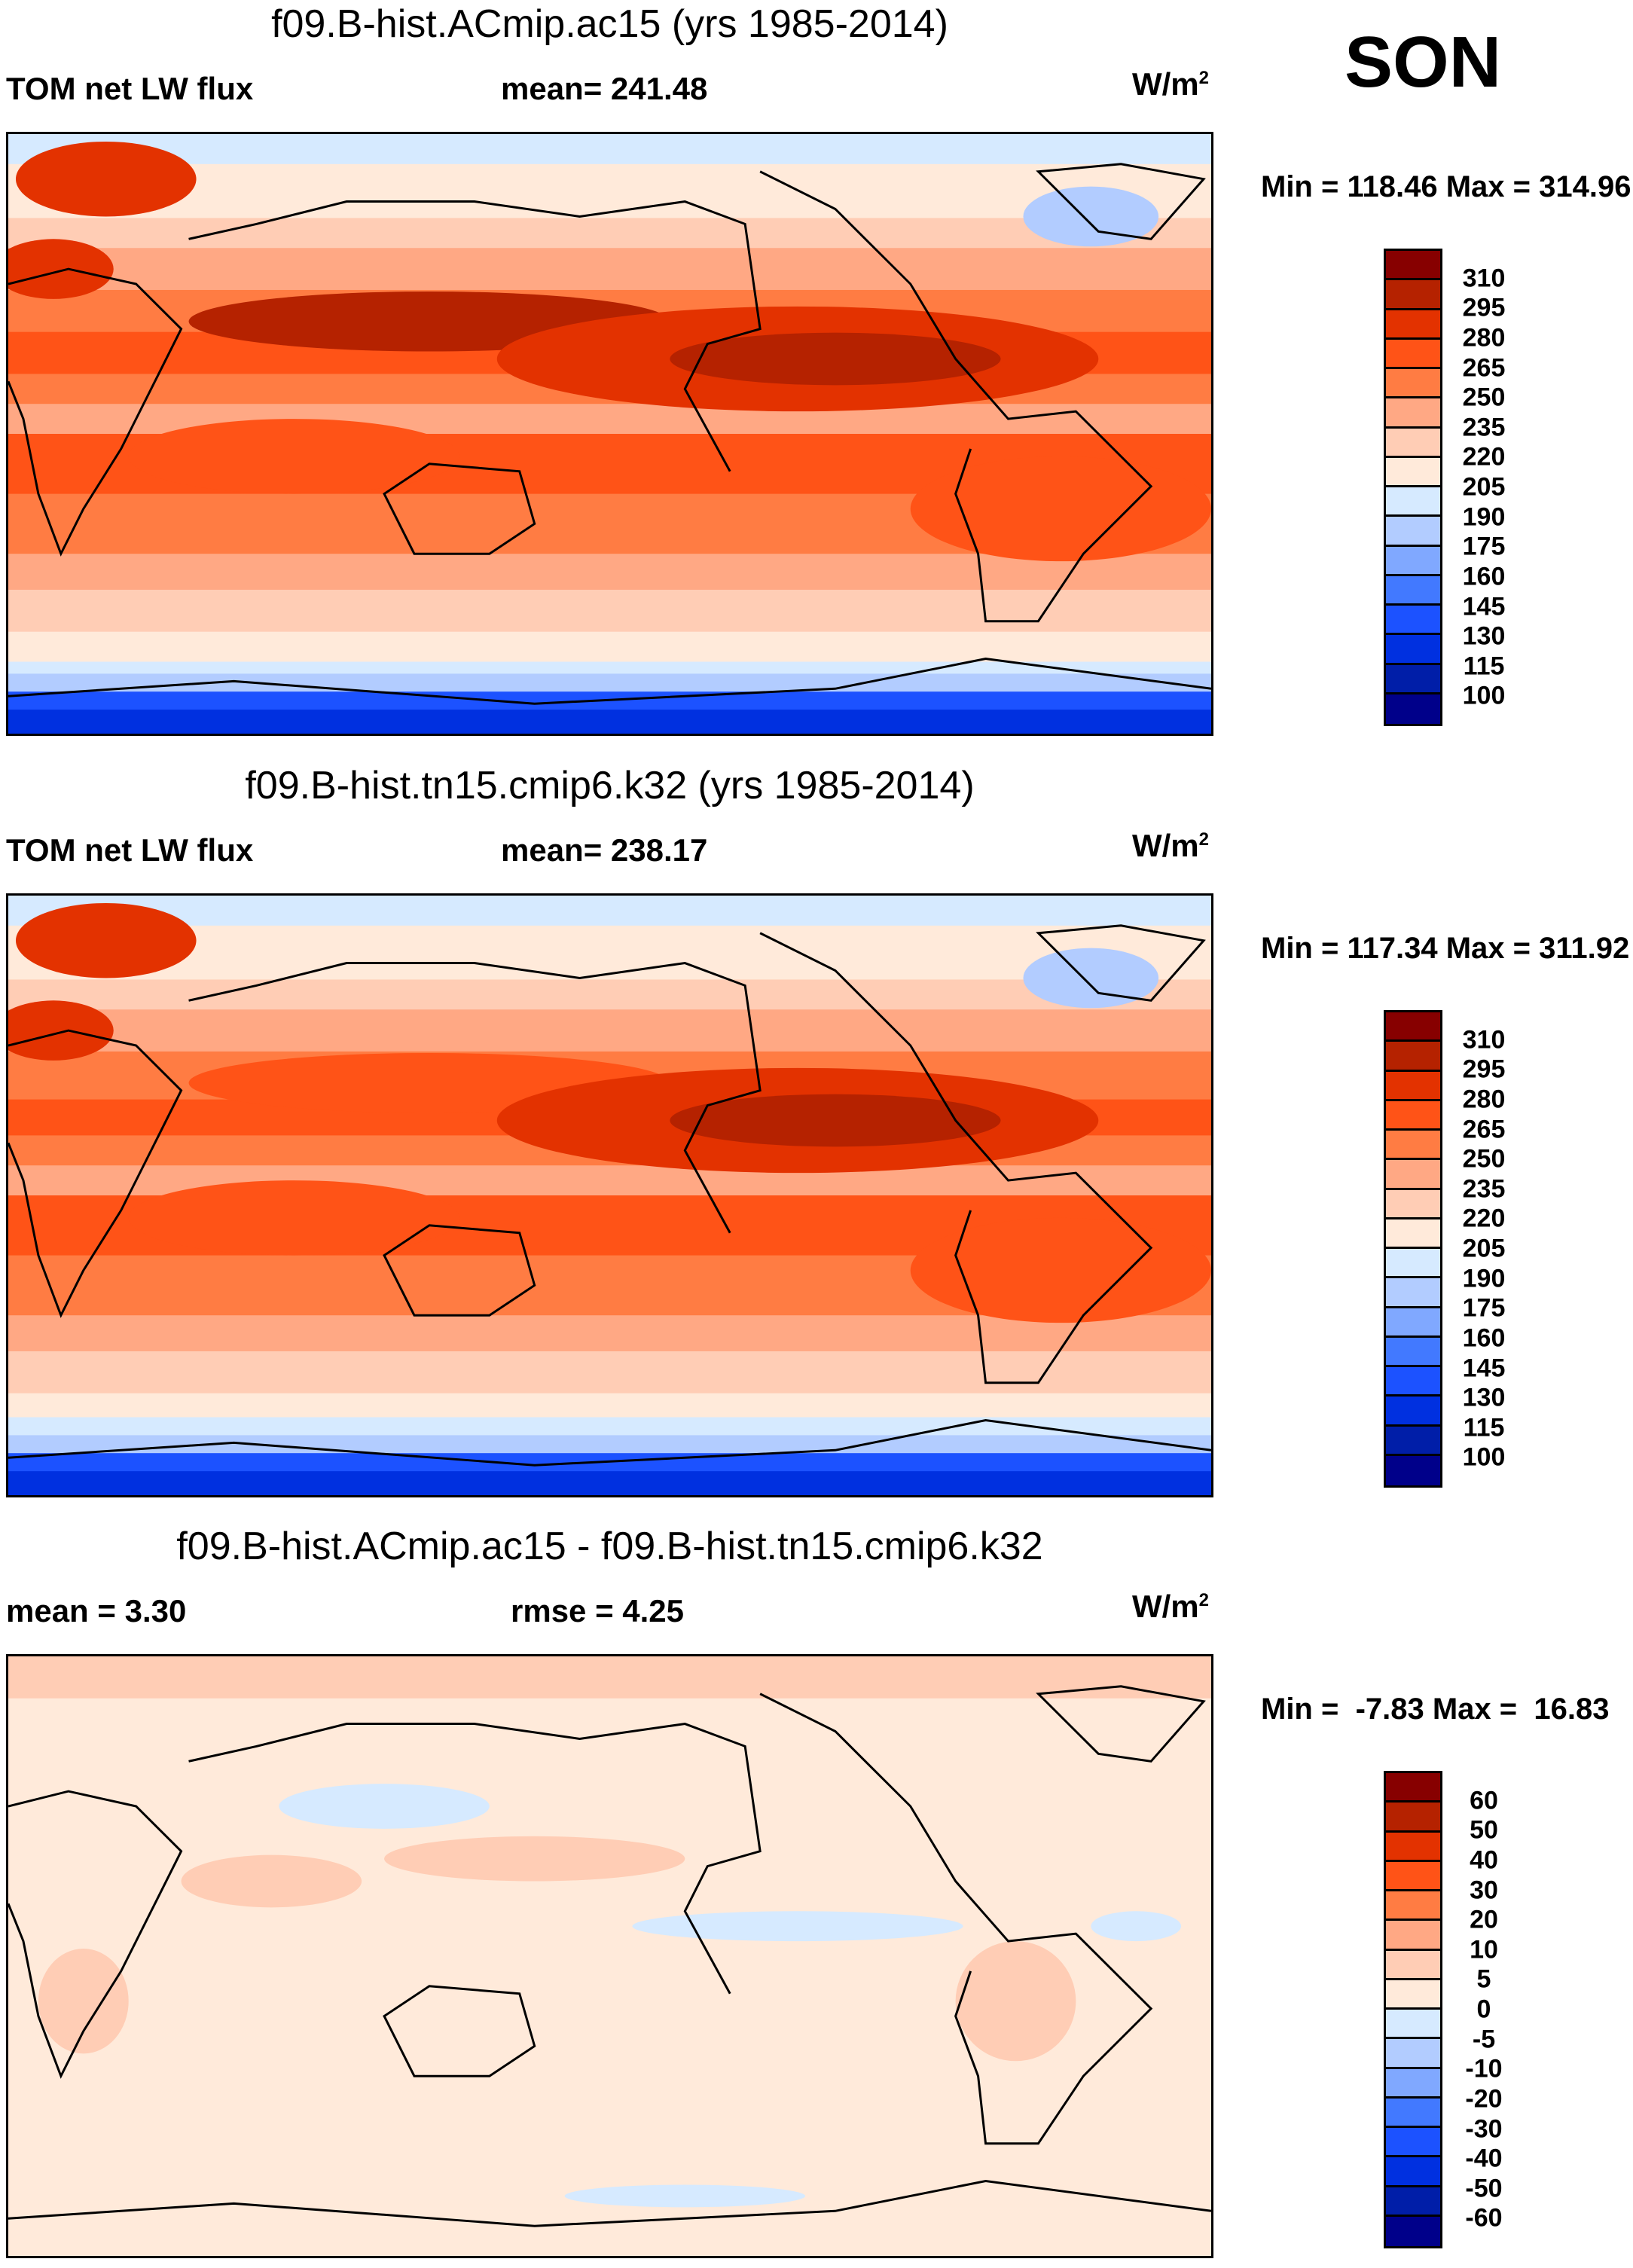 The image size is (1633, 2268). What do you see at coordinates (1484, 2129) in the screenshot?
I see `colorbar-tick-label: -30` at bounding box center [1484, 2129].